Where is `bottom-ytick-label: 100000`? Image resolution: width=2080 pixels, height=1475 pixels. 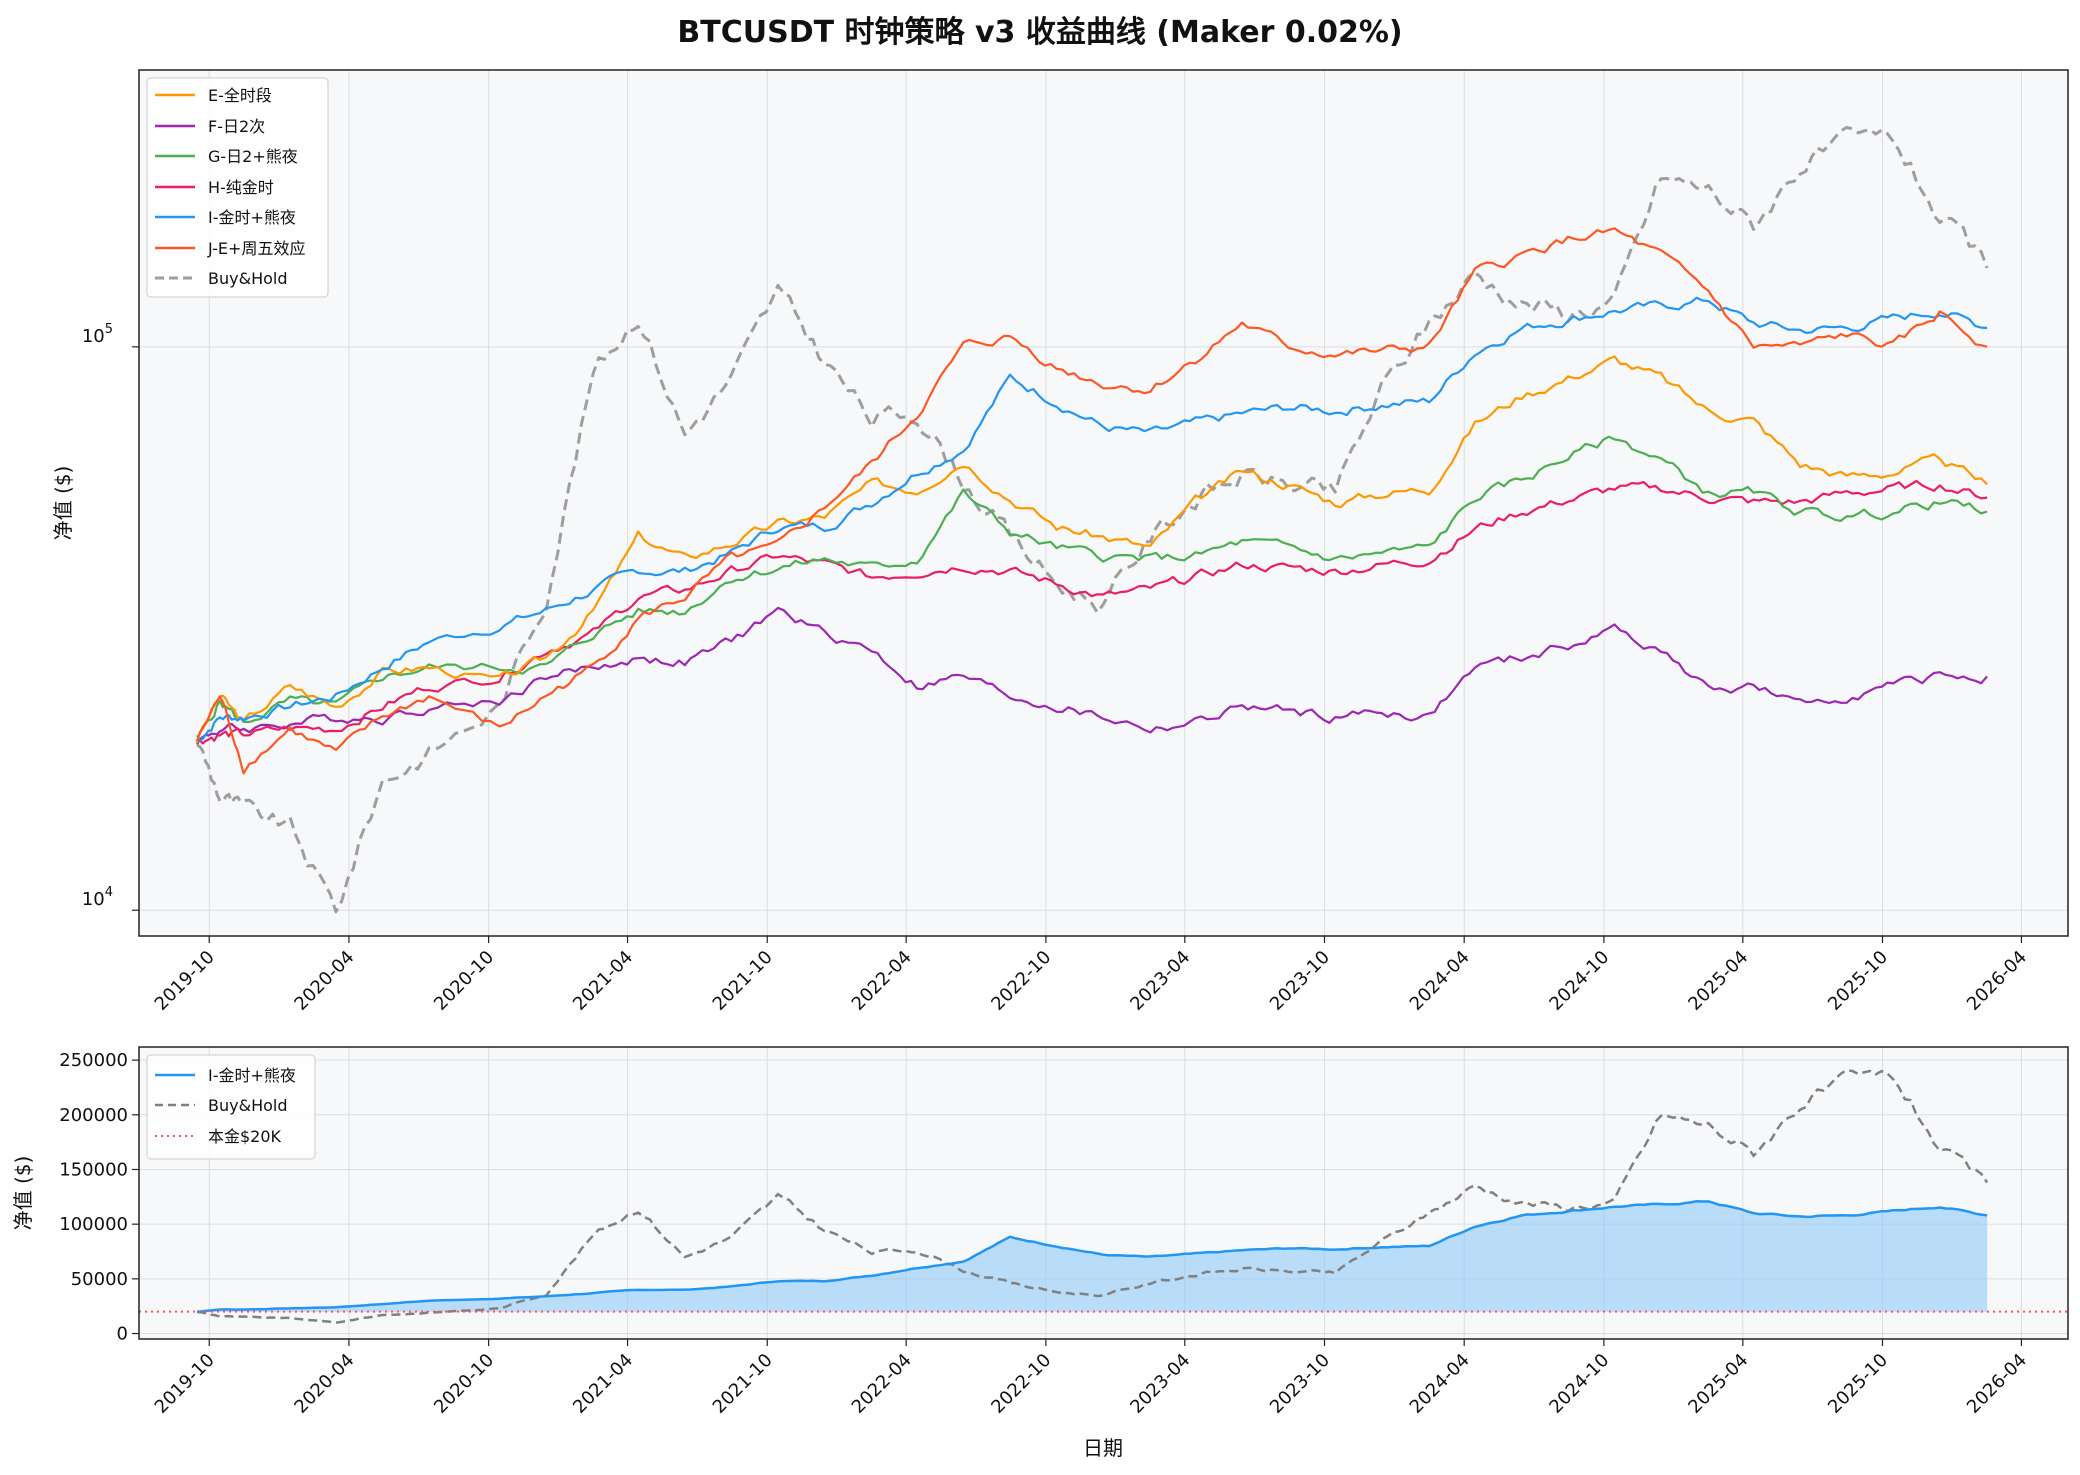 bottom-ytick-label: 100000 is located at coordinates (93, 1224).